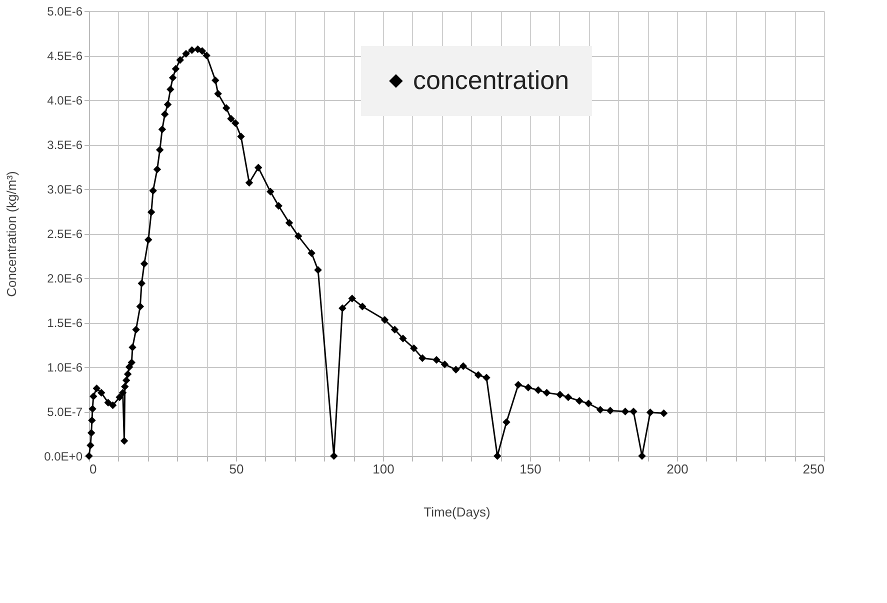  Describe the element at coordinates (65, 189) in the screenshot. I see `y-tick-label: 3.0E-6` at that location.